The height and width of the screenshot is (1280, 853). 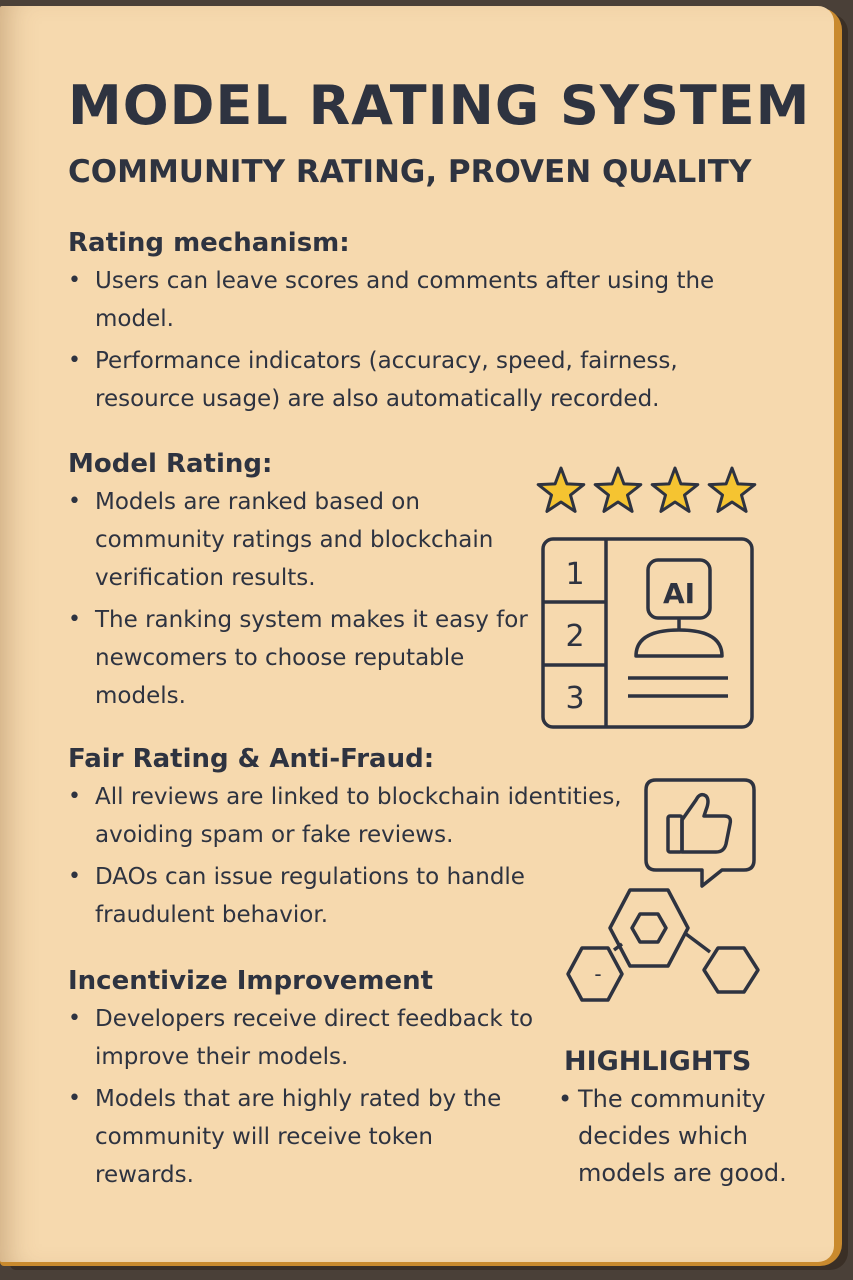 What do you see at coordinates (675, 834) in the screenshot?
I see `thumb-cuff` at bounding box center [675, 834].